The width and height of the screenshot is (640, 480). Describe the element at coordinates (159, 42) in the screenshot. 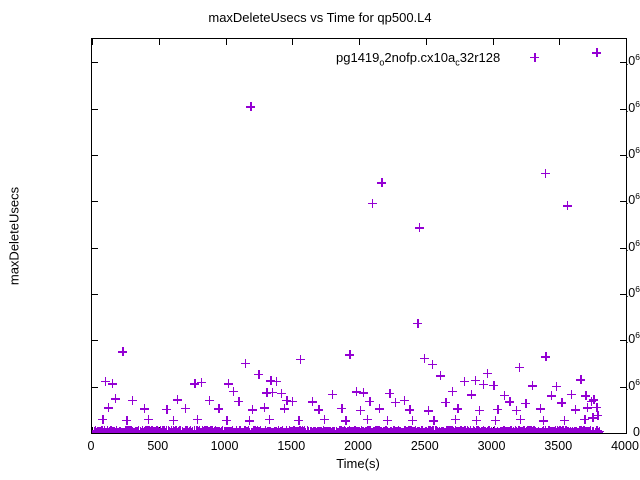

I see `x-axis-tick-mark` at that location.